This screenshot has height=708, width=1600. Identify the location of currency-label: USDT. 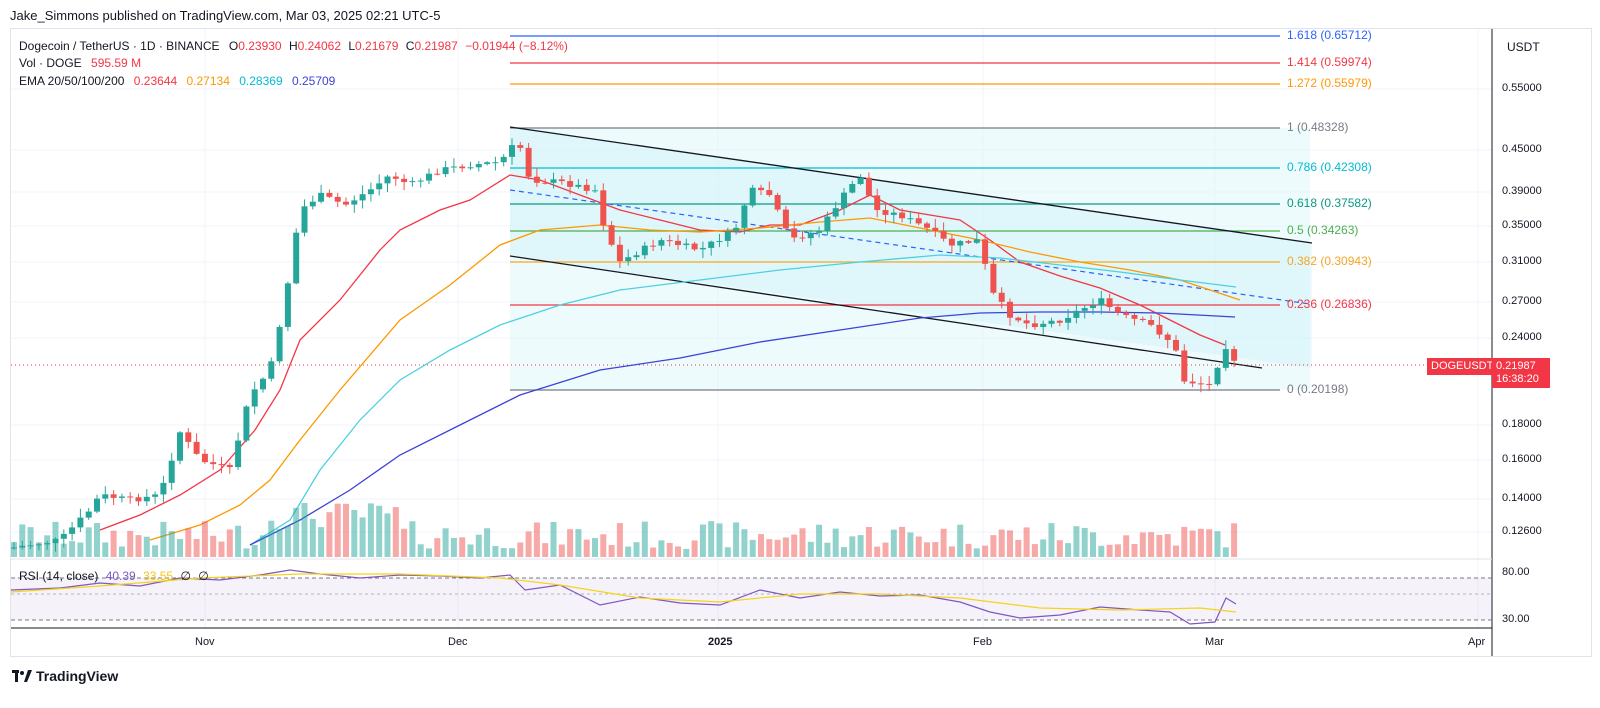
(1523, 47).